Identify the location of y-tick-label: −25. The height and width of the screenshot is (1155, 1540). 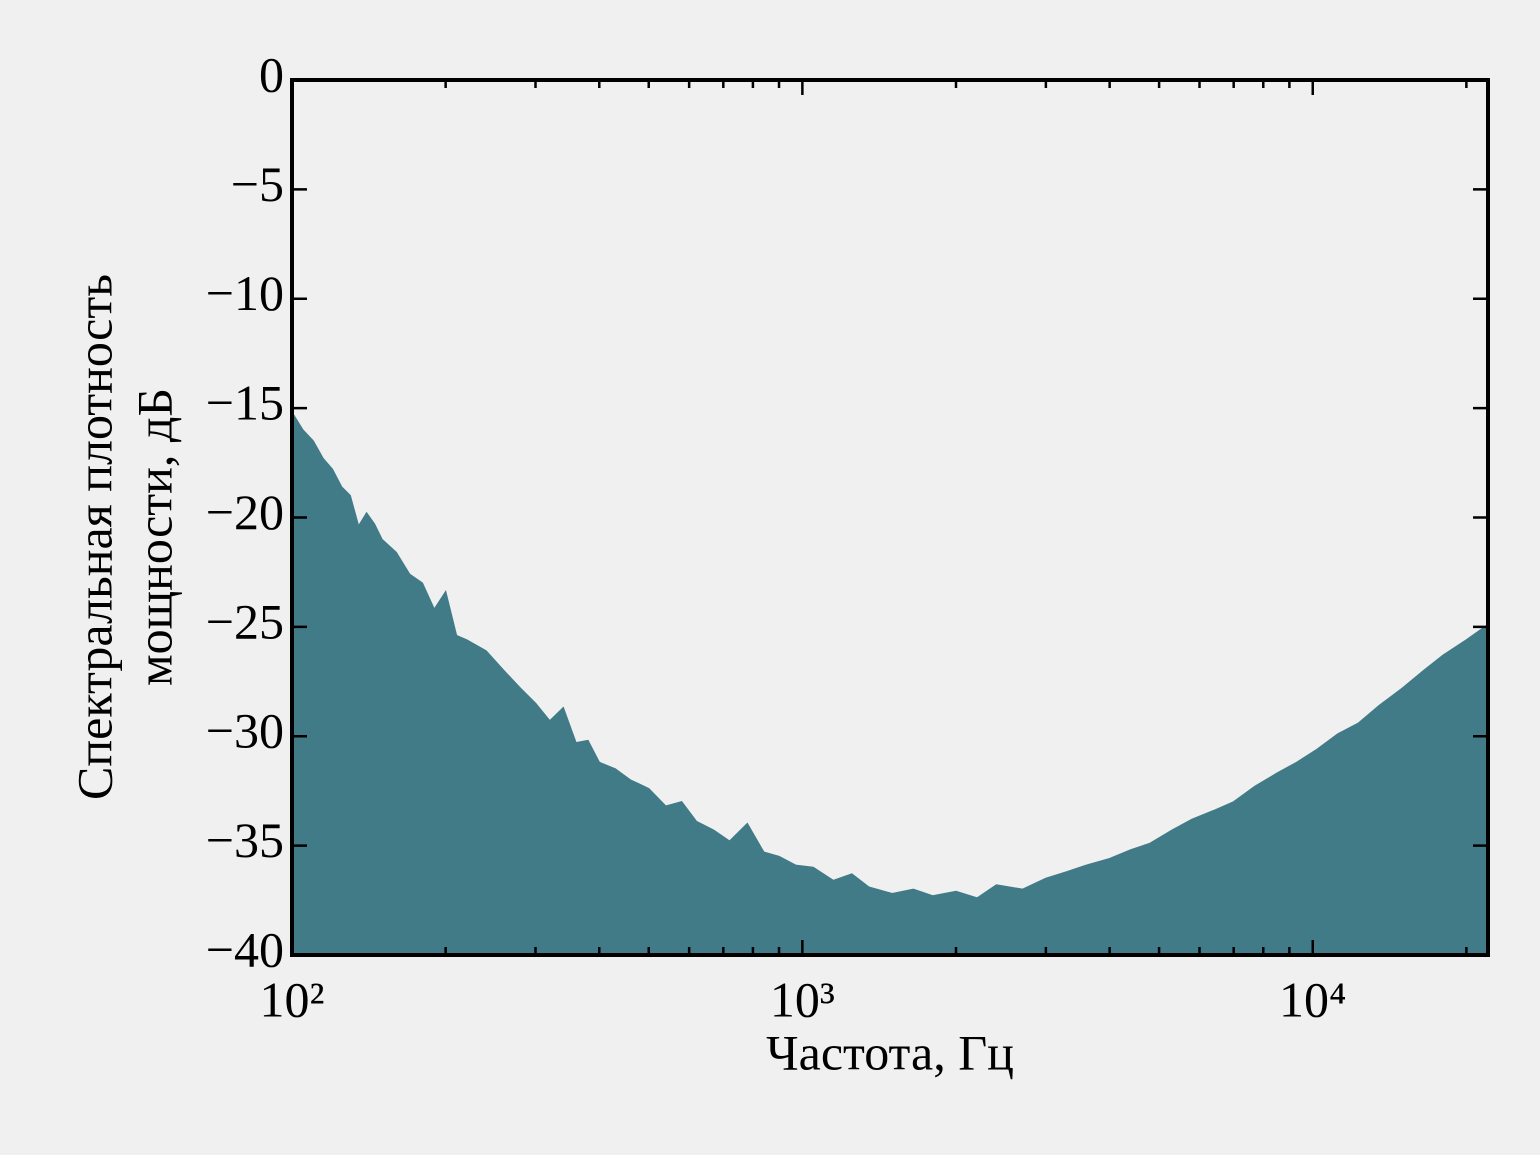
(245, 621).